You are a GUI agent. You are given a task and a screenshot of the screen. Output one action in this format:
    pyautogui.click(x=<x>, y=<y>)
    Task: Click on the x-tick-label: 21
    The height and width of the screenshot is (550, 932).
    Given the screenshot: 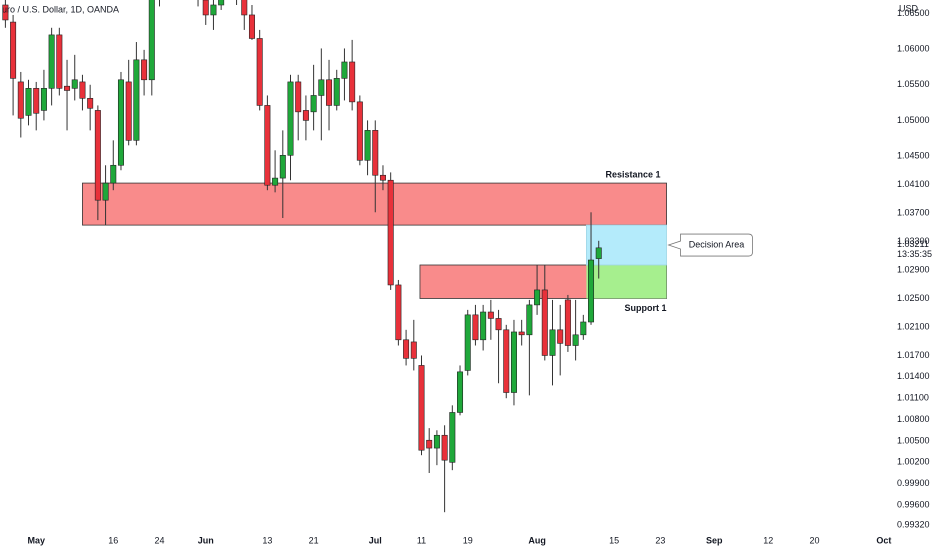 What is the action you would take?
    pyautogui.click(x=314, y=540)
    